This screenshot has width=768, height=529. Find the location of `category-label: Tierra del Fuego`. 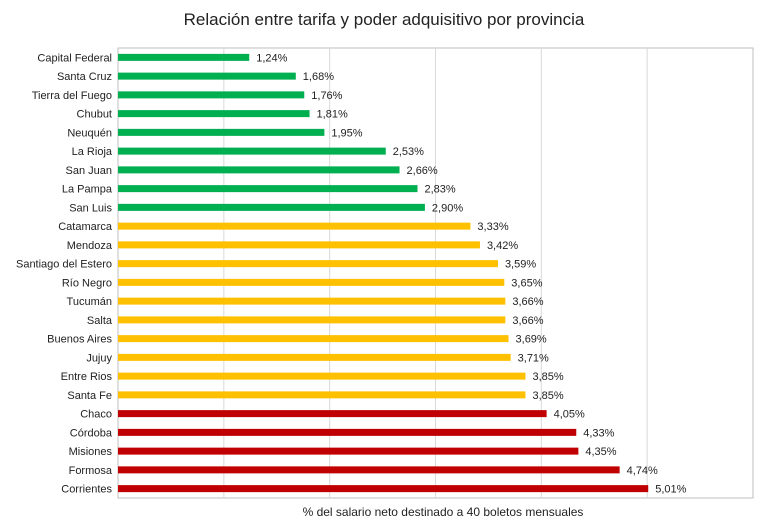

category-label: Tierra del Fuego is located at coordinates (72, 96).